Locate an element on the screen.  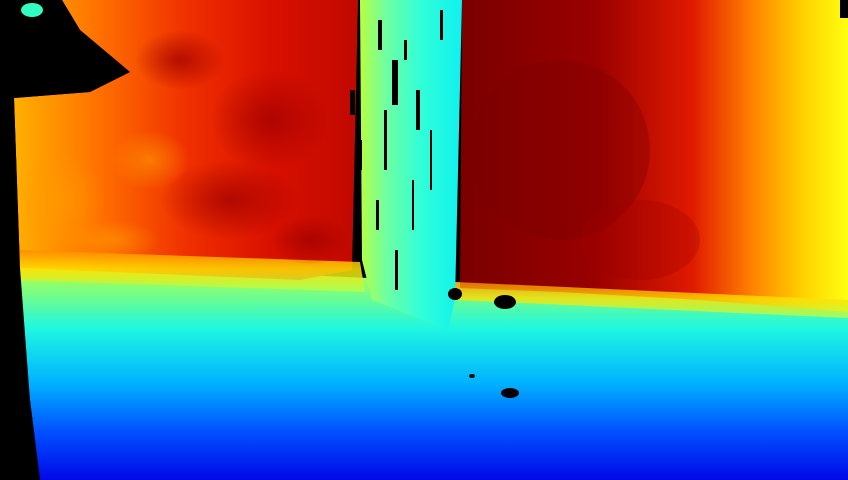
small-blob is located at coordinates (32, 10).